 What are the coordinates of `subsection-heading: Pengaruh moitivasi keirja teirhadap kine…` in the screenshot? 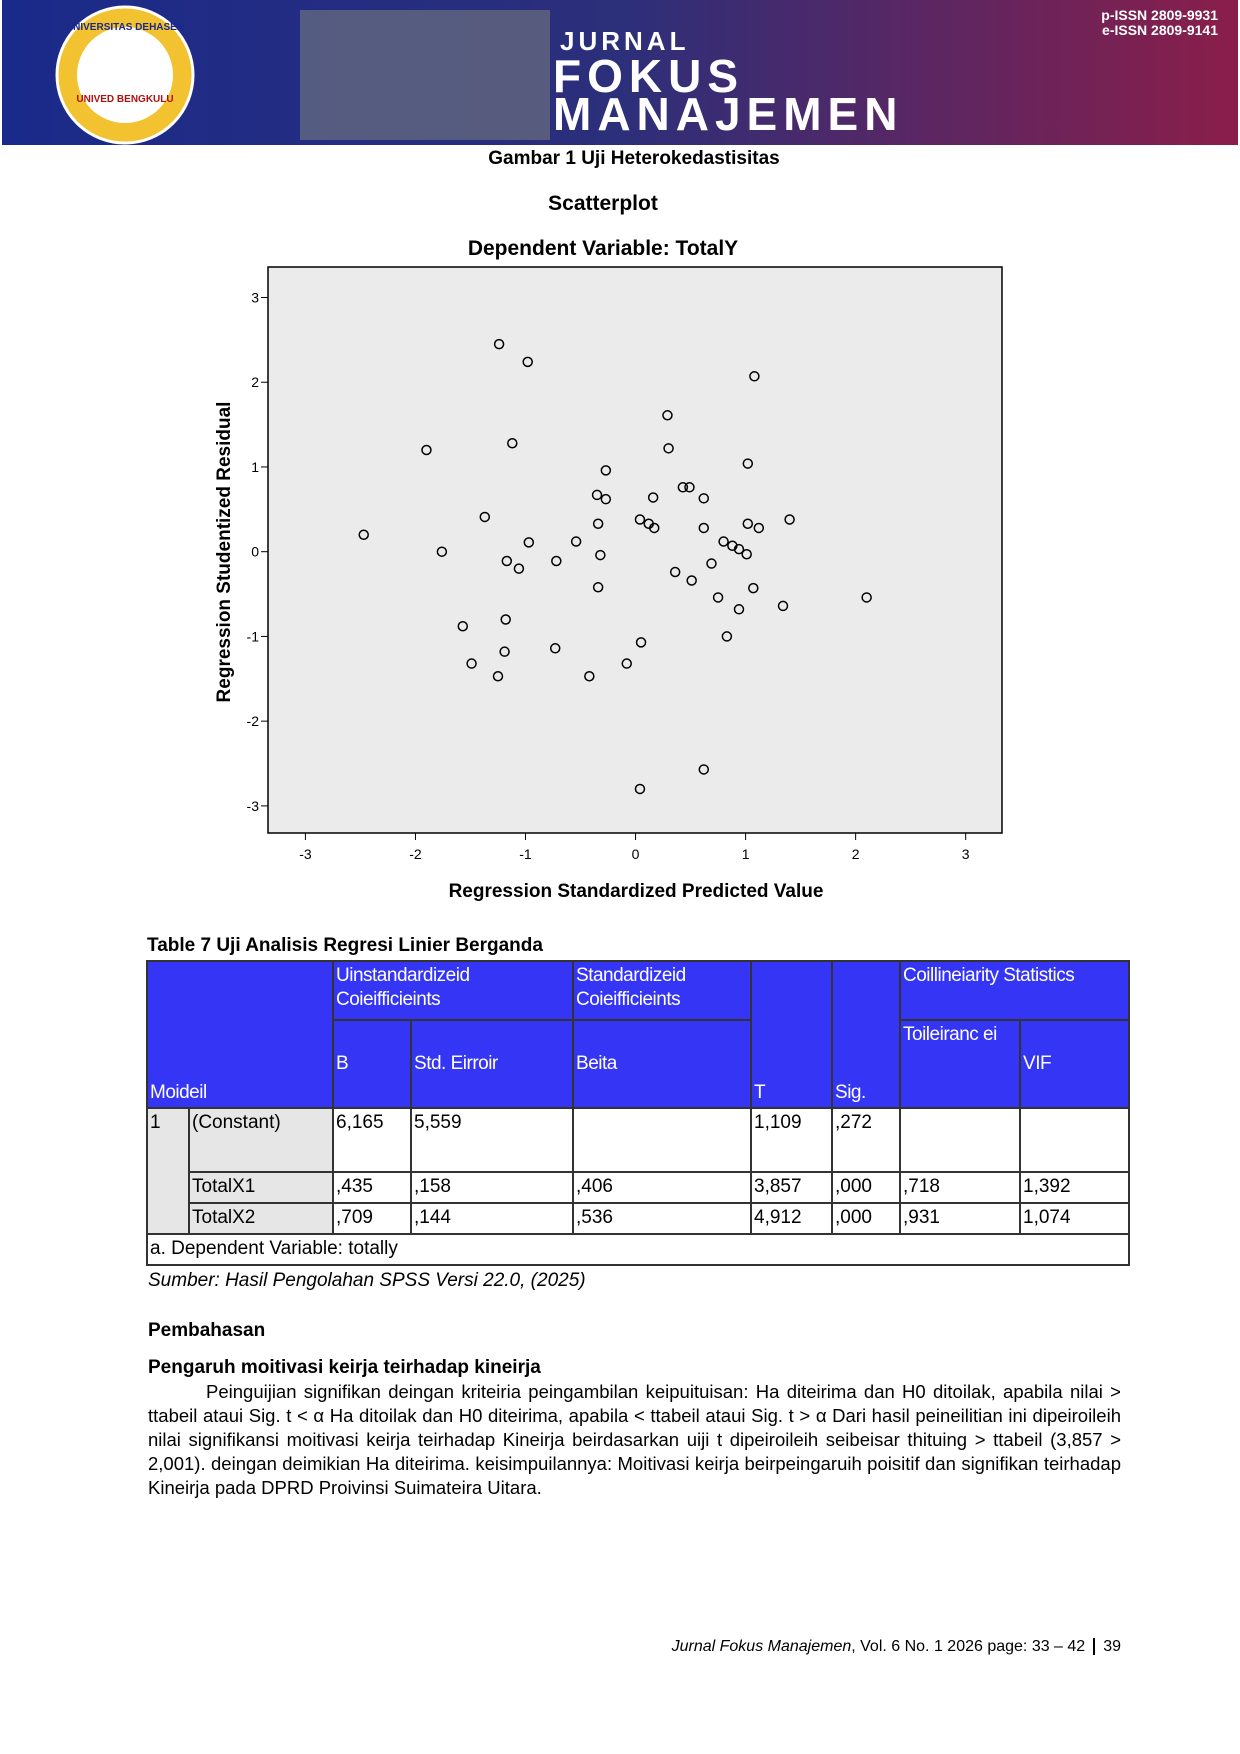 It's located at (344, 1367).